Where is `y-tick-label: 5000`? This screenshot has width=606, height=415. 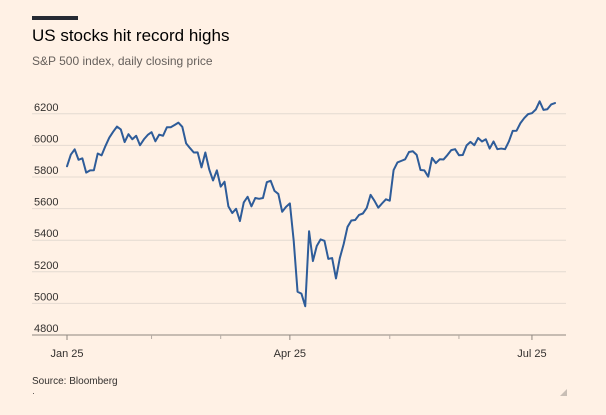
y-tick-label: 5000 is located at coordinates (46, 297).